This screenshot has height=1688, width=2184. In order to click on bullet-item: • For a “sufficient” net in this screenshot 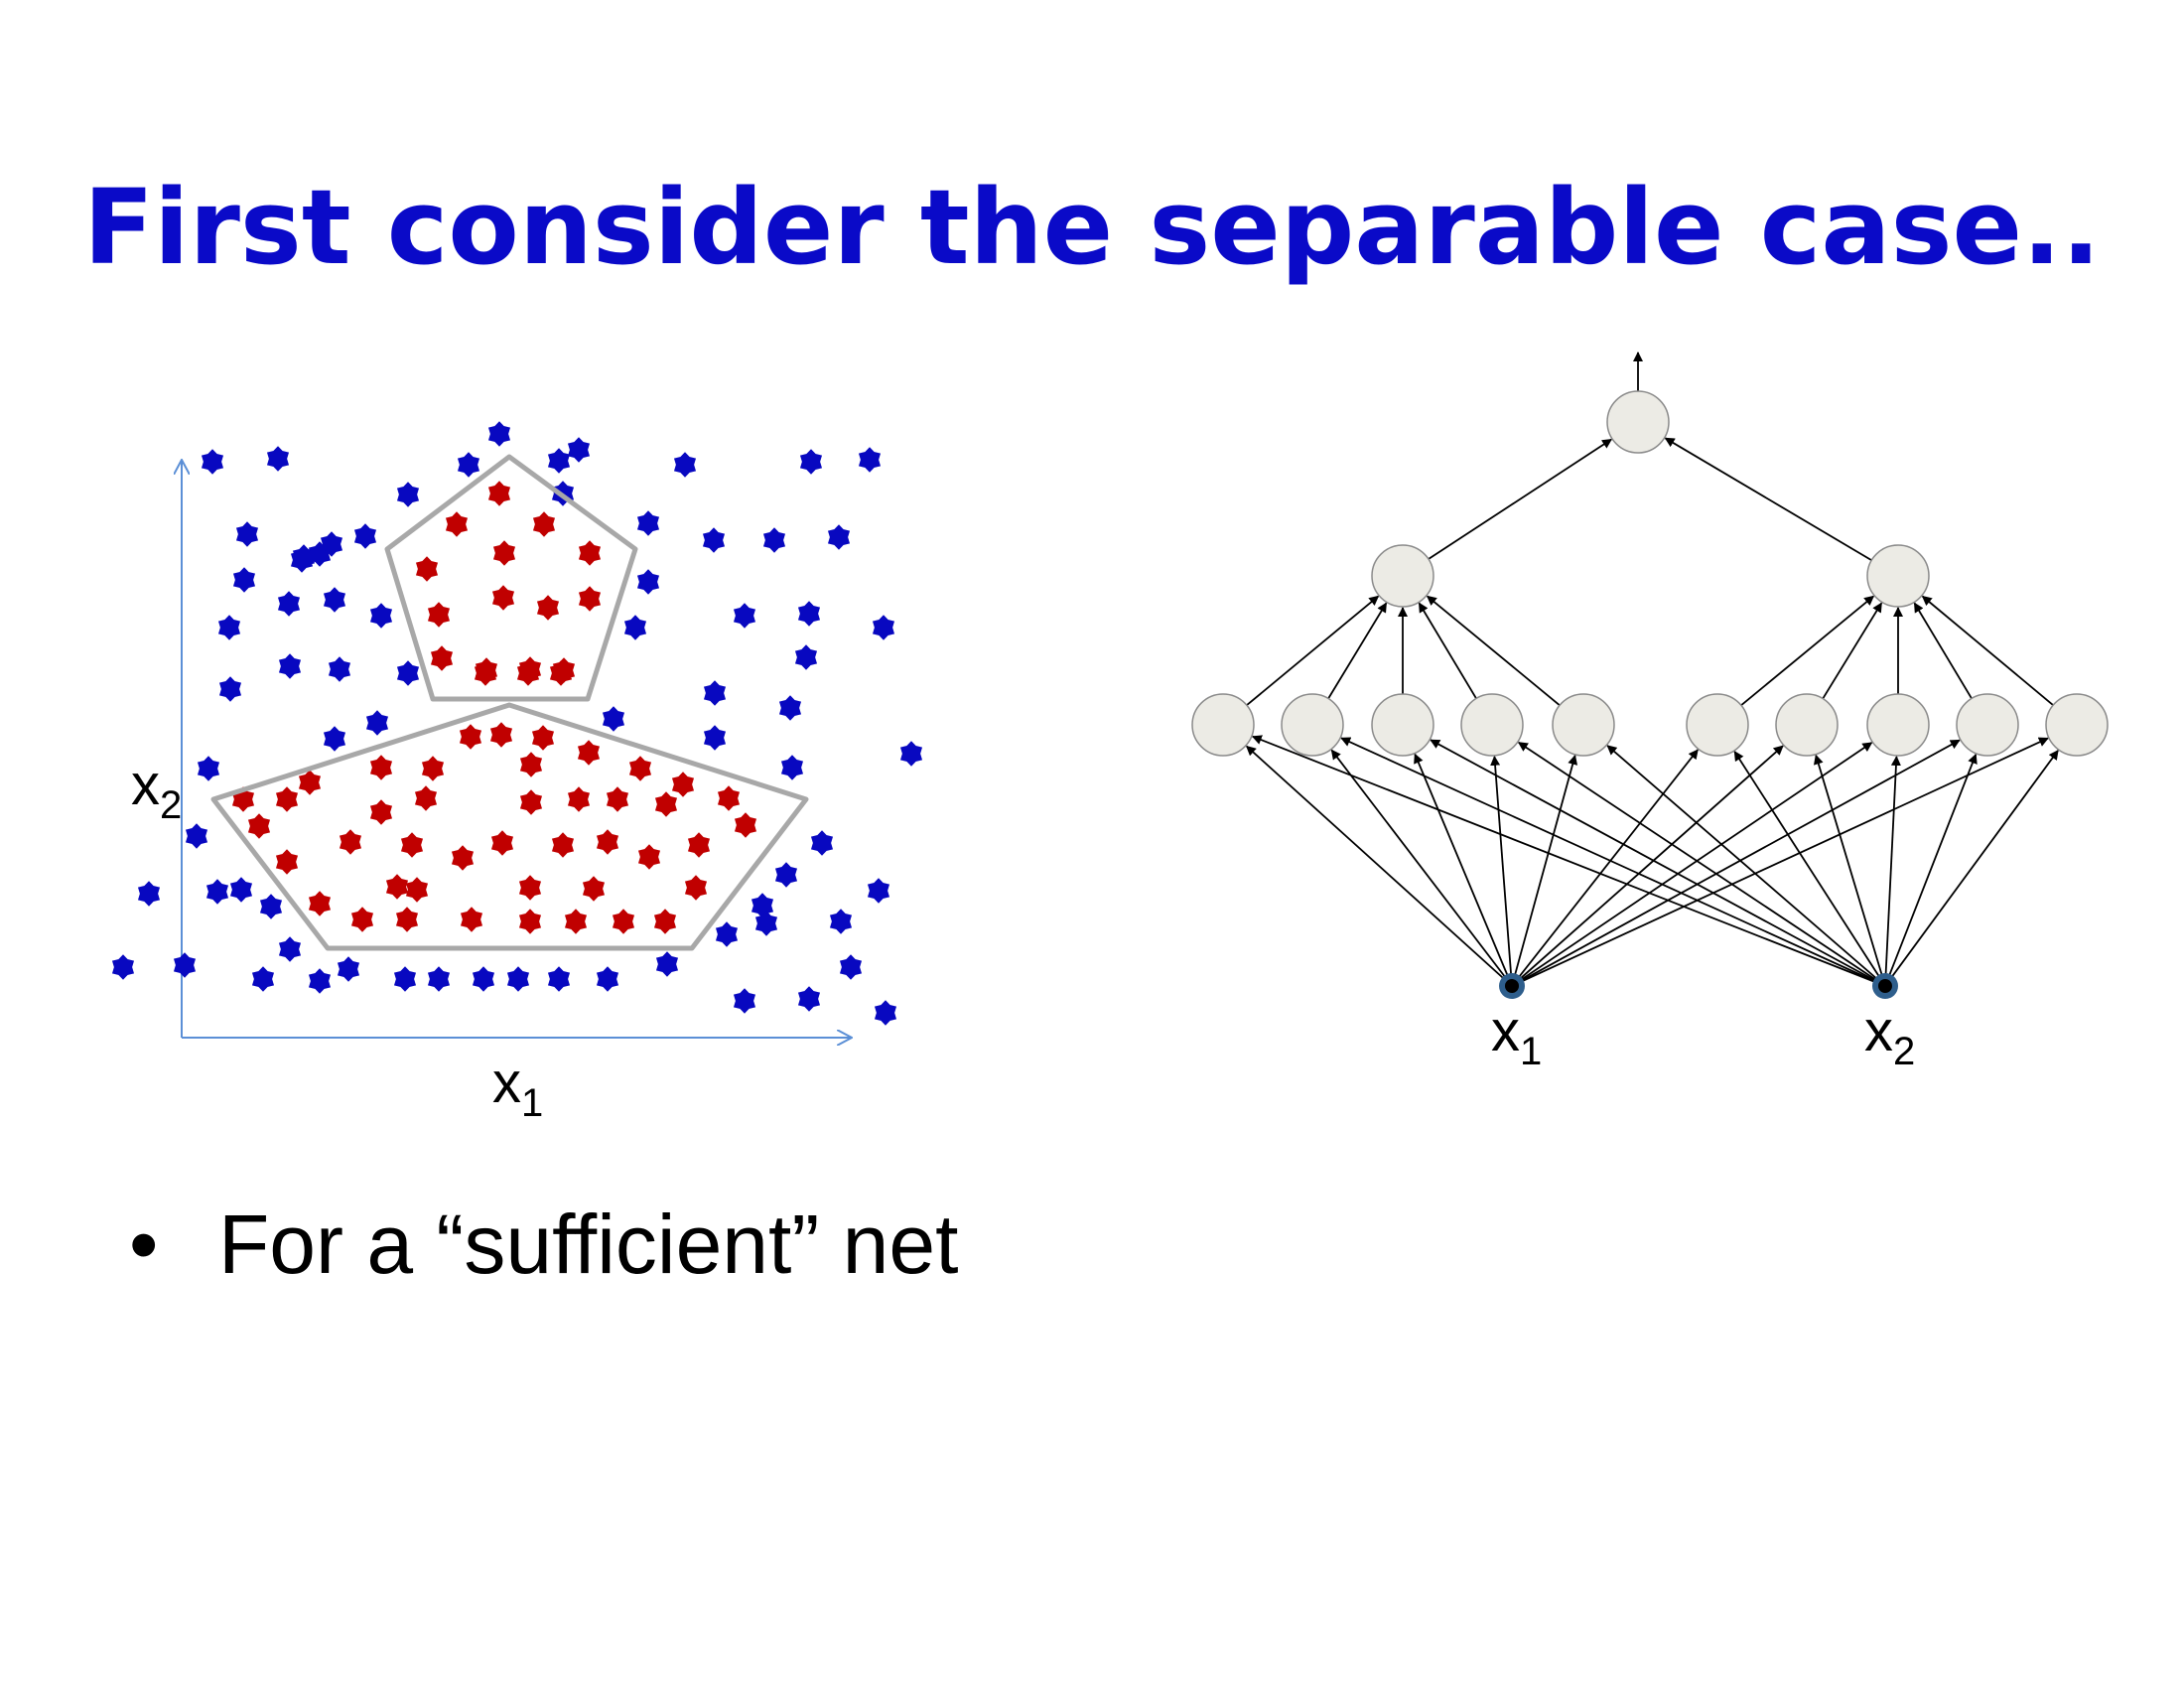, I will do `click(543, 1244)`.